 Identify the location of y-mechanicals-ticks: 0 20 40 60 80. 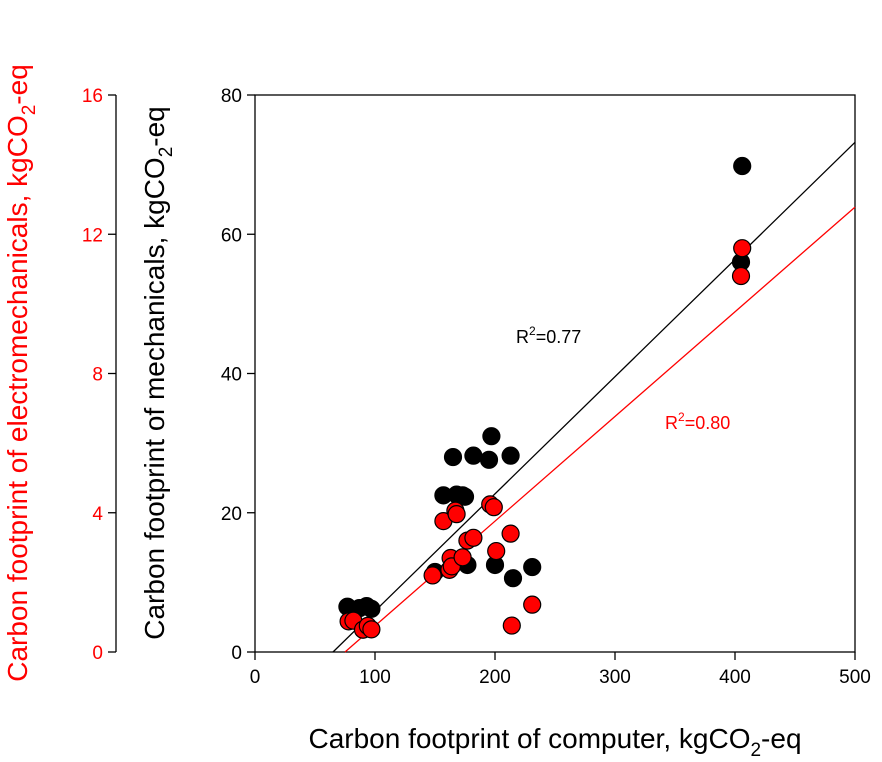
(238, 375).